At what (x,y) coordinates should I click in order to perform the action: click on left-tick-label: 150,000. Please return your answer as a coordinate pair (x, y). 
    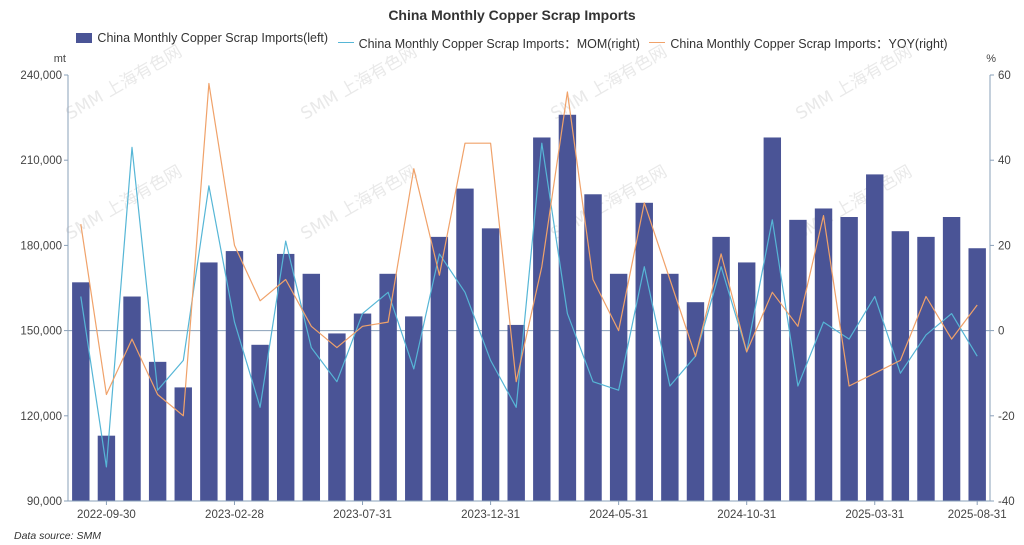
    Looking at the image, I should click on (41, 332).